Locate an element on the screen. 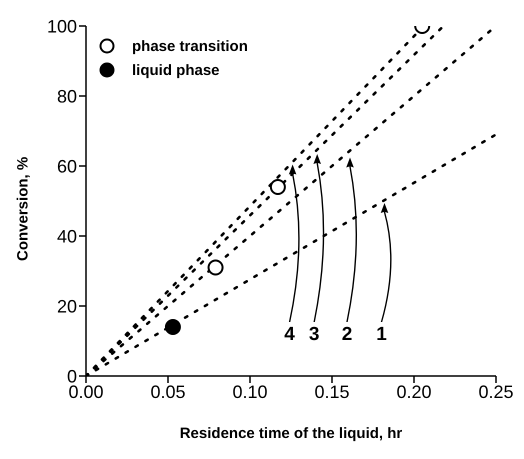  y-tick-label: 40 is located at coordinates (66, 236).